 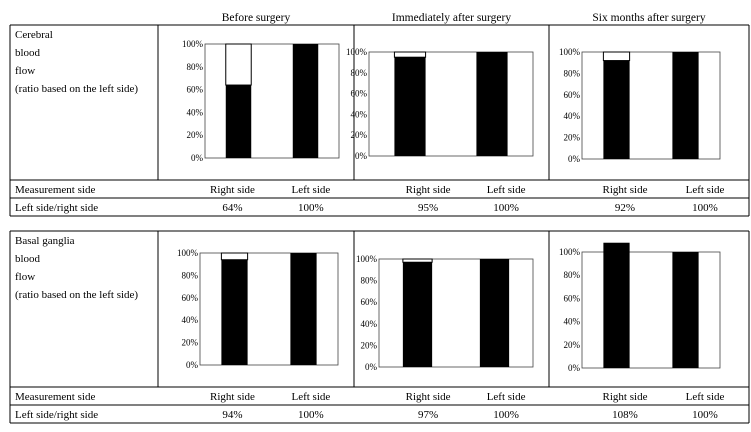 I want to click on ratio-value: 97%, so click(x=428, y=415).